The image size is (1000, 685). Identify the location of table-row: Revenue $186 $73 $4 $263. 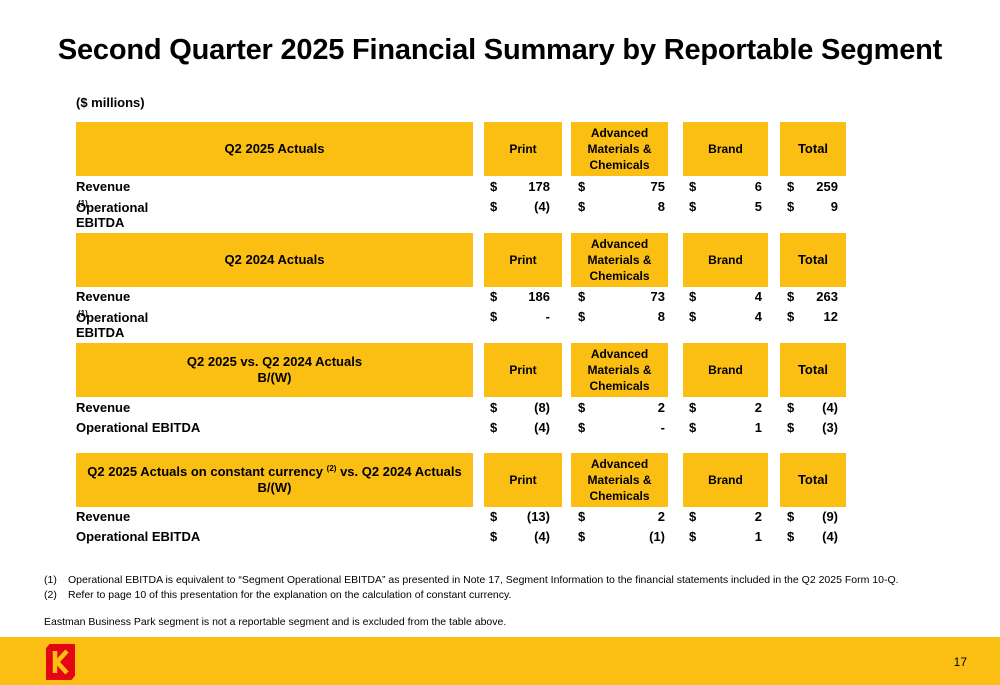
(461, 298).